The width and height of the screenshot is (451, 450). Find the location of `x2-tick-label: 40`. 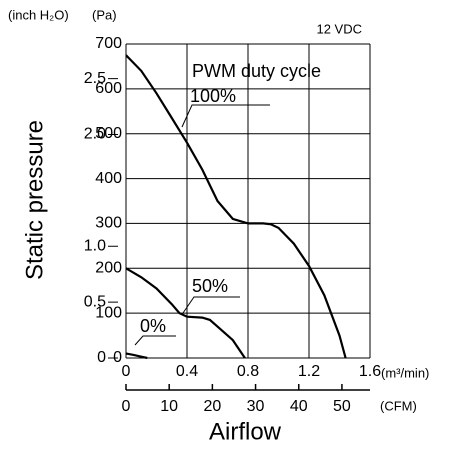

x2-tick-label: 40 is located at coordinates (299, 406).